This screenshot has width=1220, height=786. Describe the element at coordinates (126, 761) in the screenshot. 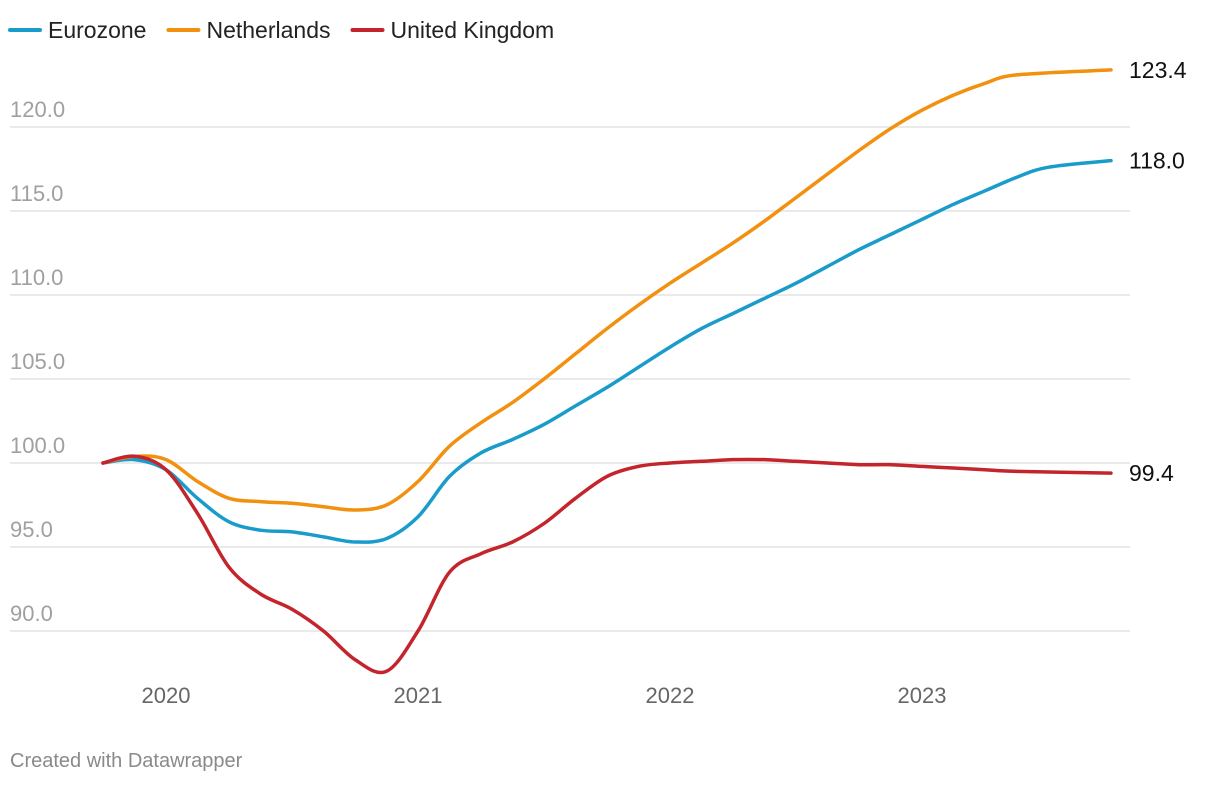

I see `credit-footer: Created with Datawrapper` at that location.